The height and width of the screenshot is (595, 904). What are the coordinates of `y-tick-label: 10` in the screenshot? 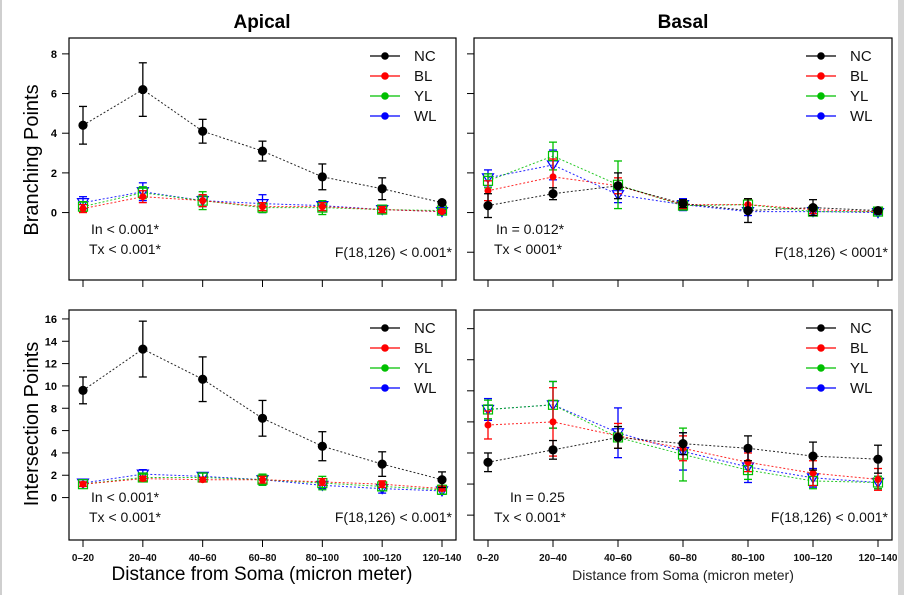 It's located at (51, 387).